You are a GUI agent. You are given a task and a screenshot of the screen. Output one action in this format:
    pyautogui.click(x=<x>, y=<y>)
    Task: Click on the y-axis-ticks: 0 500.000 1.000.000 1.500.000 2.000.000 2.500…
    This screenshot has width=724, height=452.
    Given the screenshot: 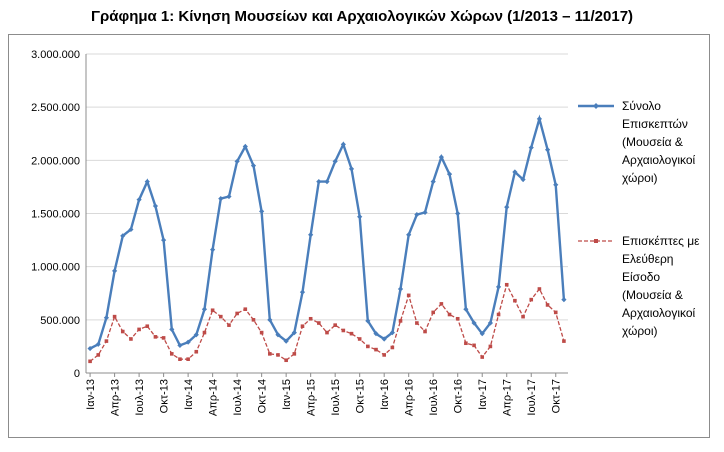 What is the action you would take?
    pyautogui.click(x=55, y=214)
    